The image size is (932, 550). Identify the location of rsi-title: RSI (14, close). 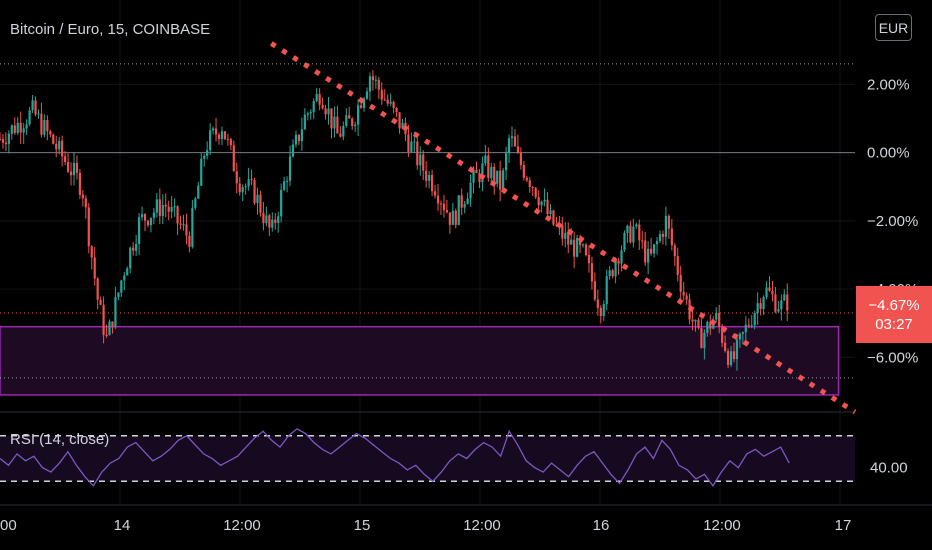
(60, 439).